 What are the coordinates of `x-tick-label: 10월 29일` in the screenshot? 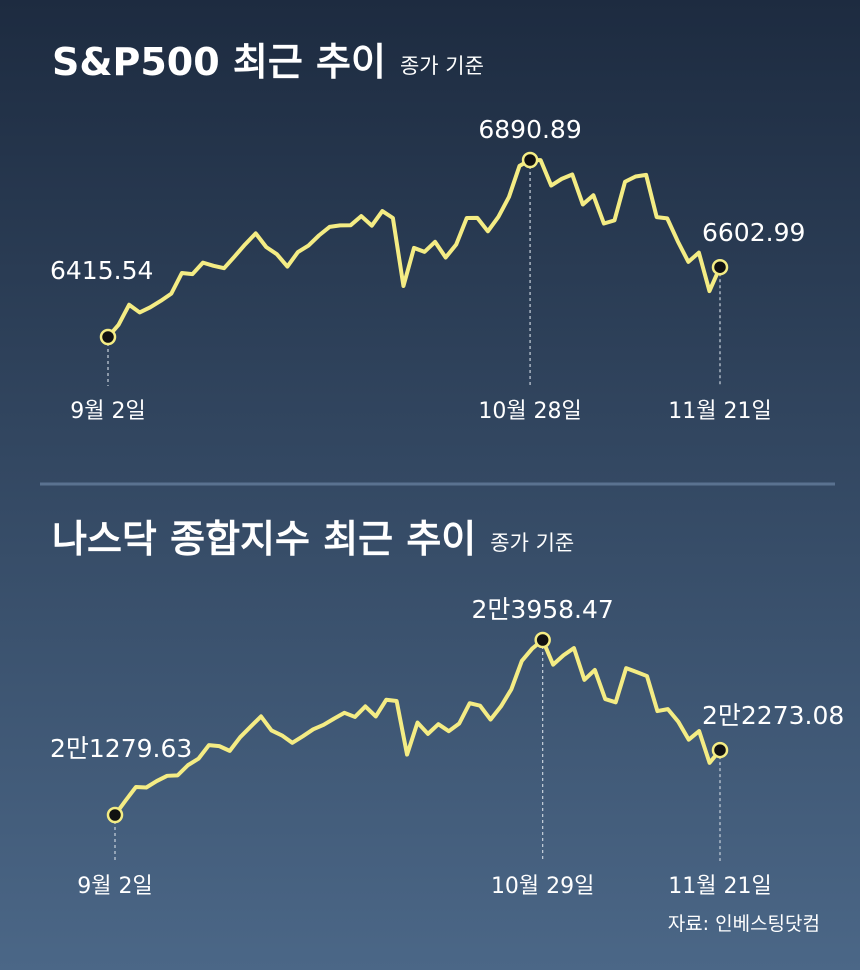 It's located at (542, 886).